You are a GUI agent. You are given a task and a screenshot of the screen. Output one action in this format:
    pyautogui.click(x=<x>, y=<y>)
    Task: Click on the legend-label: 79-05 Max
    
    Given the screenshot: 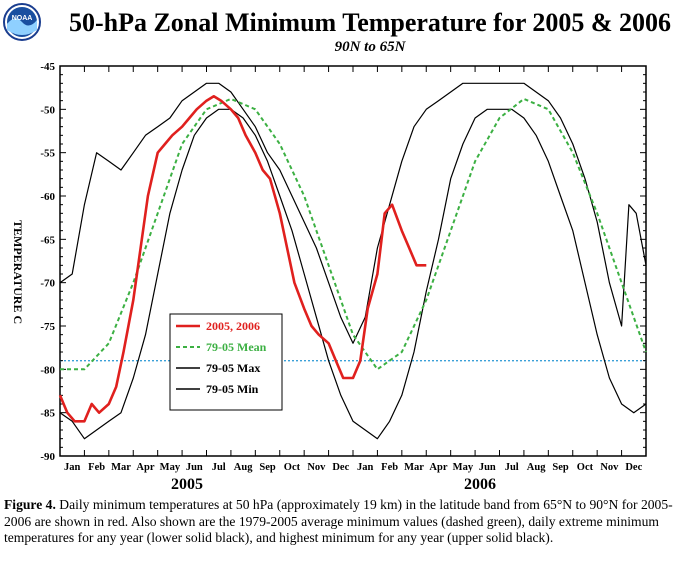 What is the action you would take?
    pyautogui.click(x=233, y=368)
    